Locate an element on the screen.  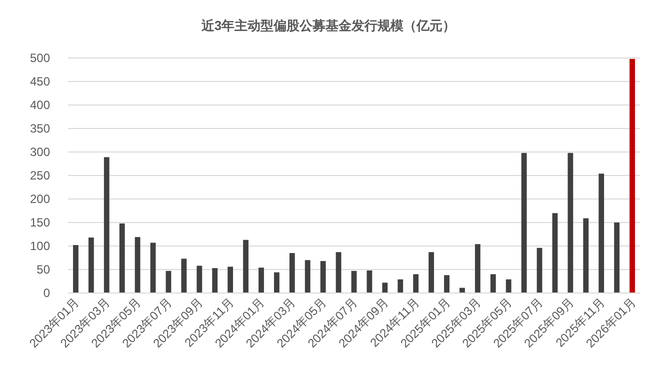
y-tick-label: 500 is located at coordinates (40, 58).